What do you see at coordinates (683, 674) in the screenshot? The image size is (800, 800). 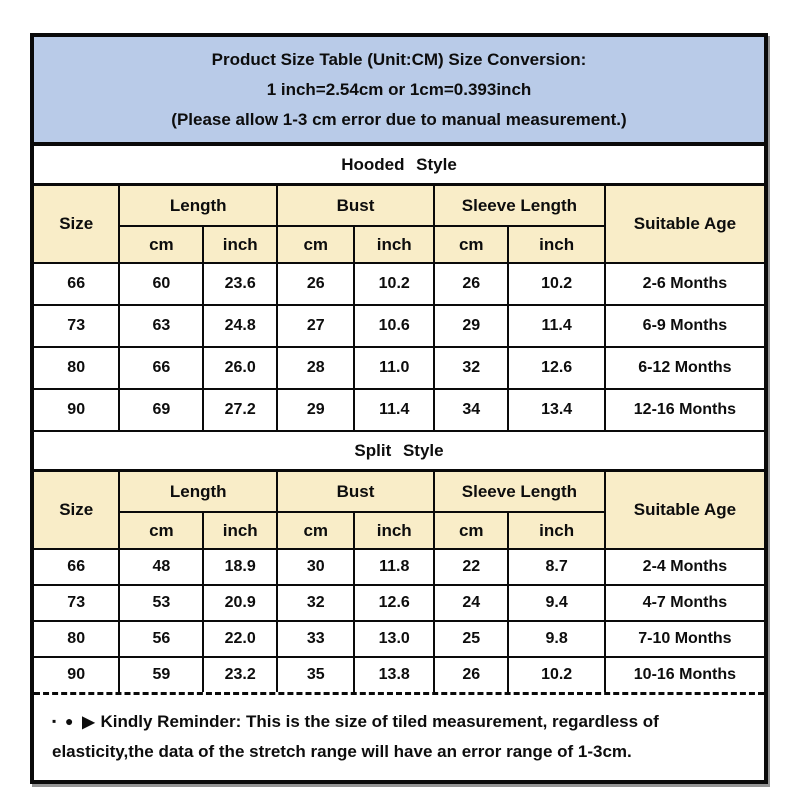 I see `cell-suitable-age: 10-16 Months` at bounding box center [683, 674].